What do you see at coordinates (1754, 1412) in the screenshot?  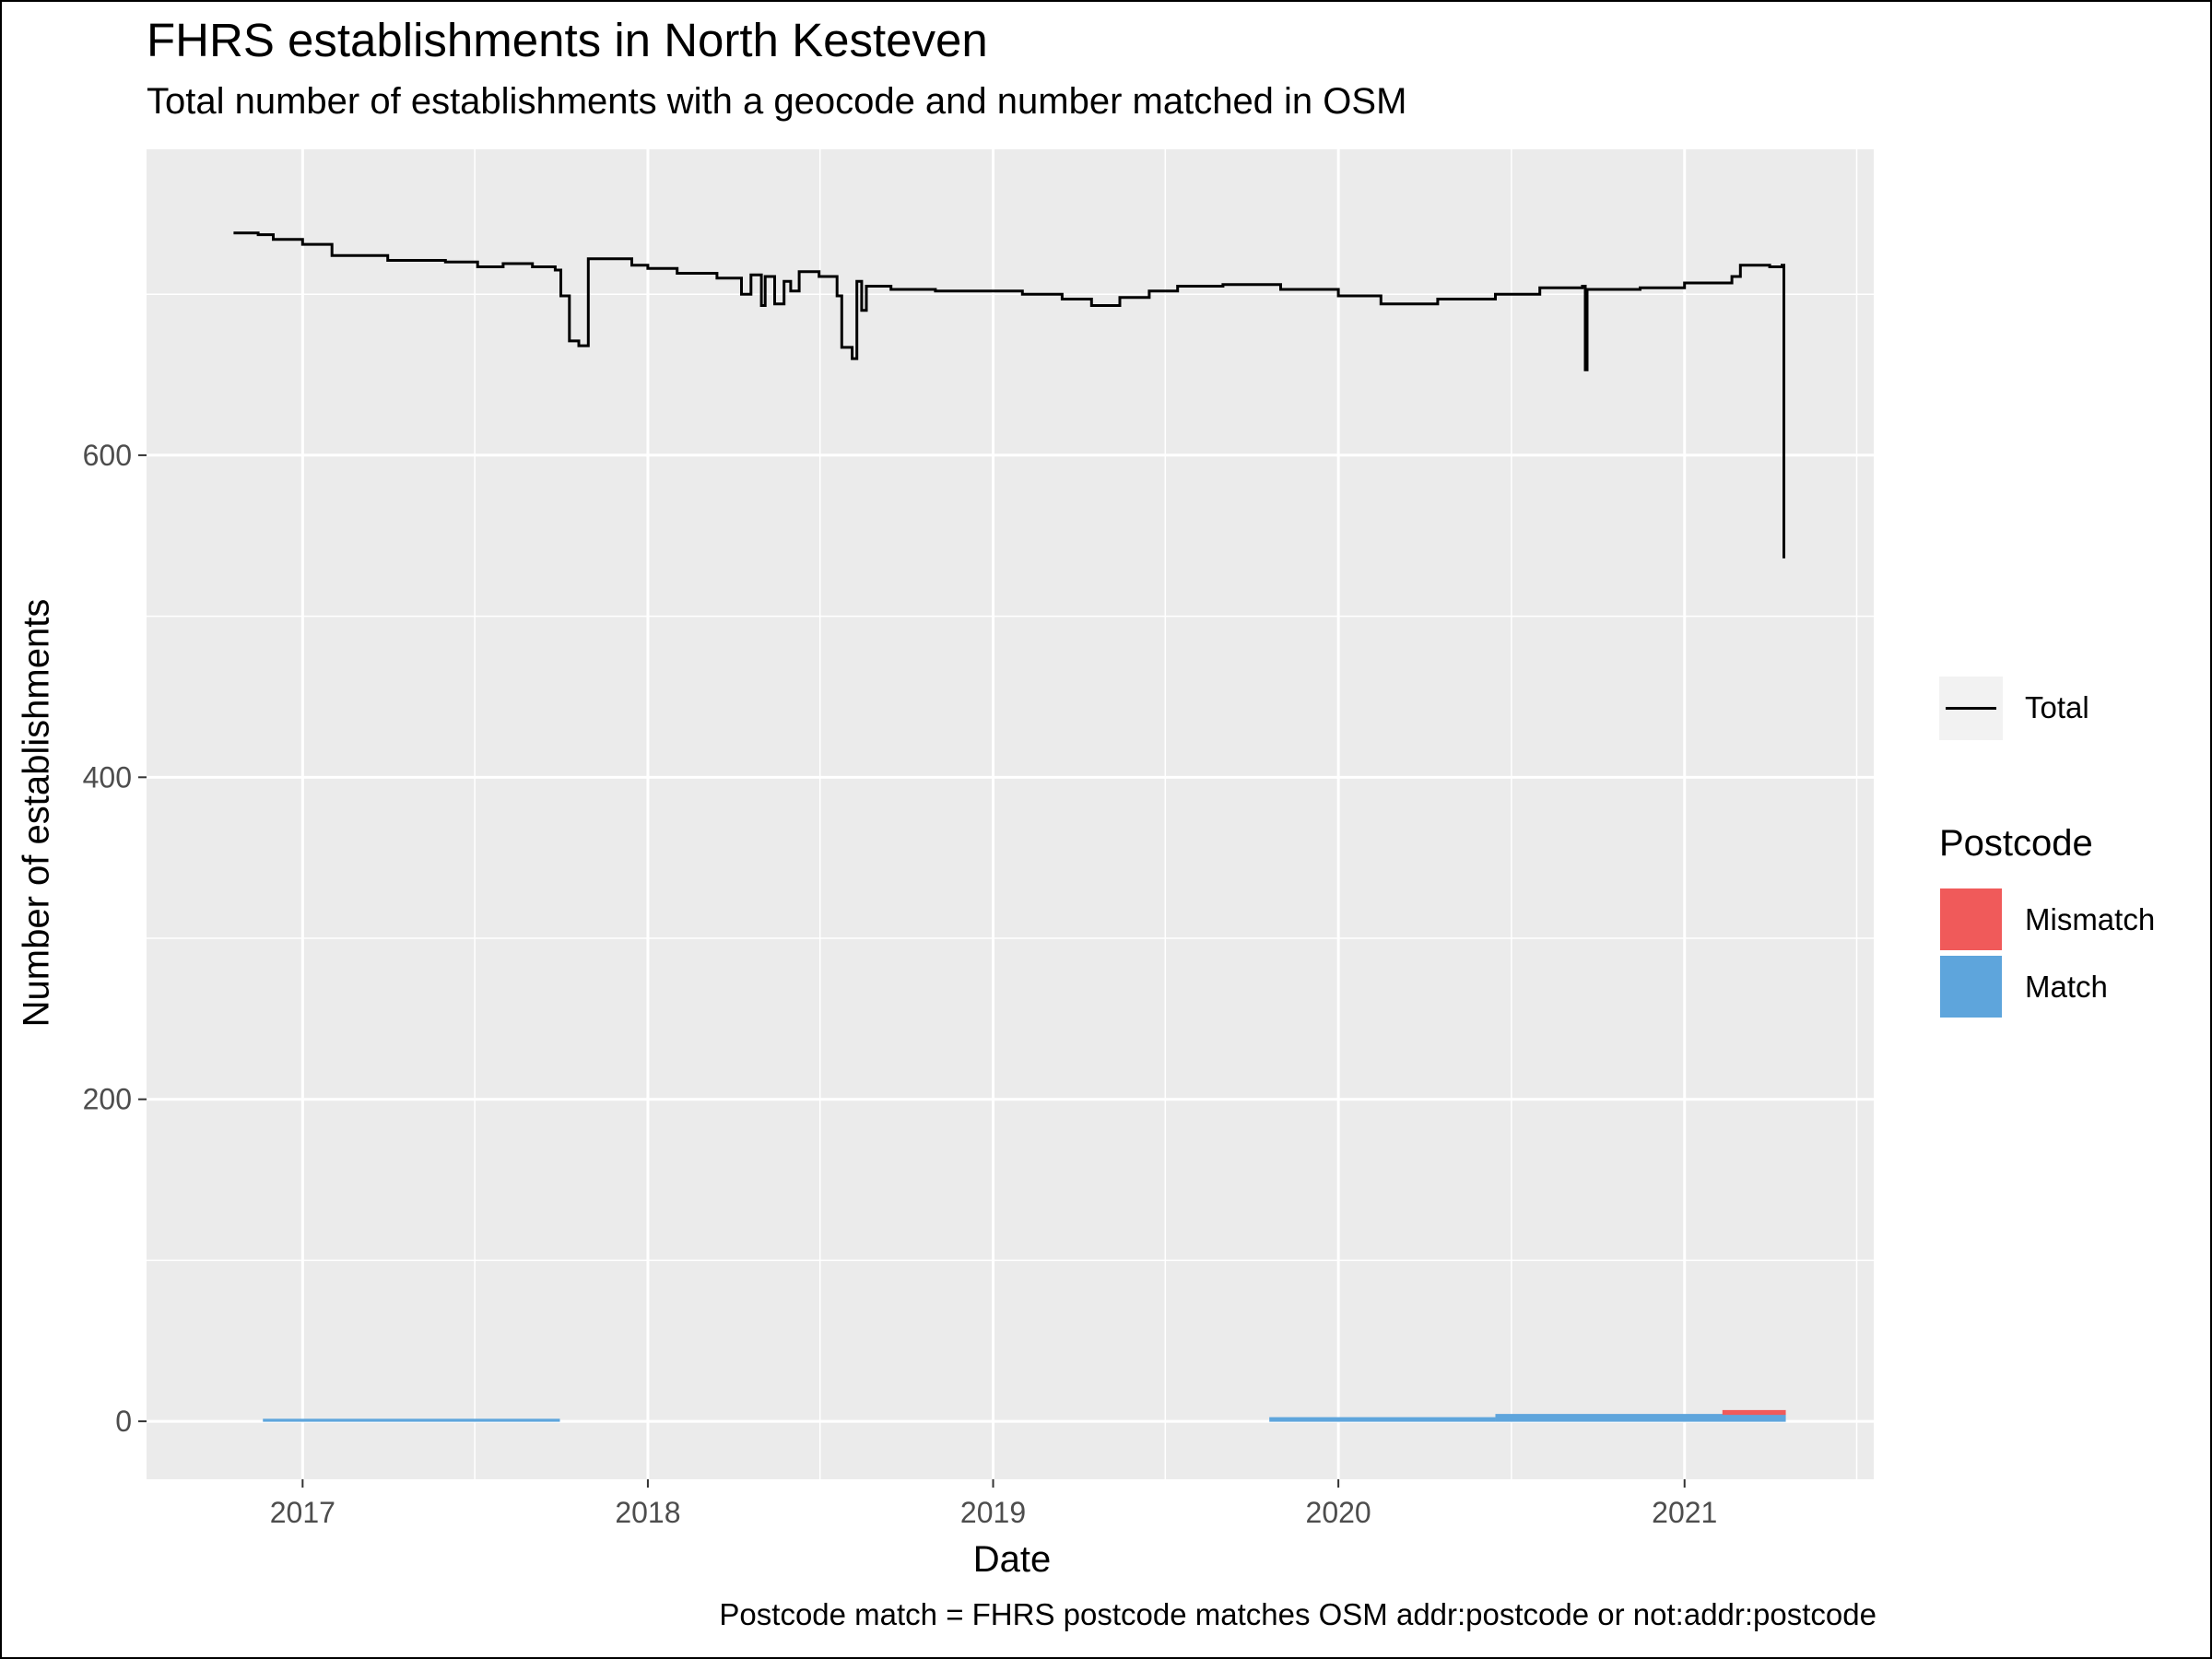 I see `mismatch-area` at bounding box center [1754, 1412].